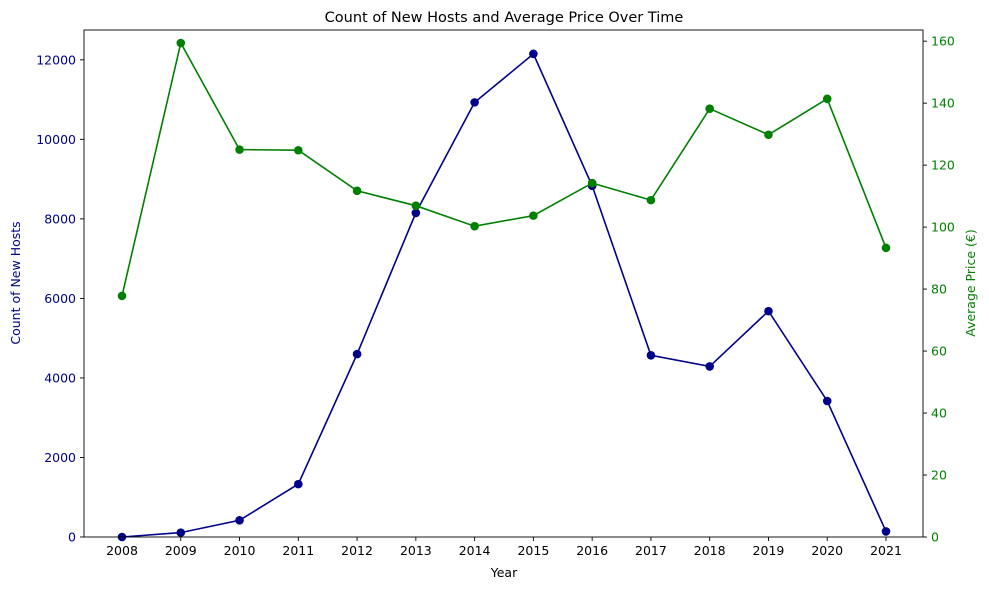 The height and width of the screenshot is (590, 989). What do you see at coordinates (122, 550) in the screenshot?
I see `x-tick-label: 2008` at bounding box center [122, 550].